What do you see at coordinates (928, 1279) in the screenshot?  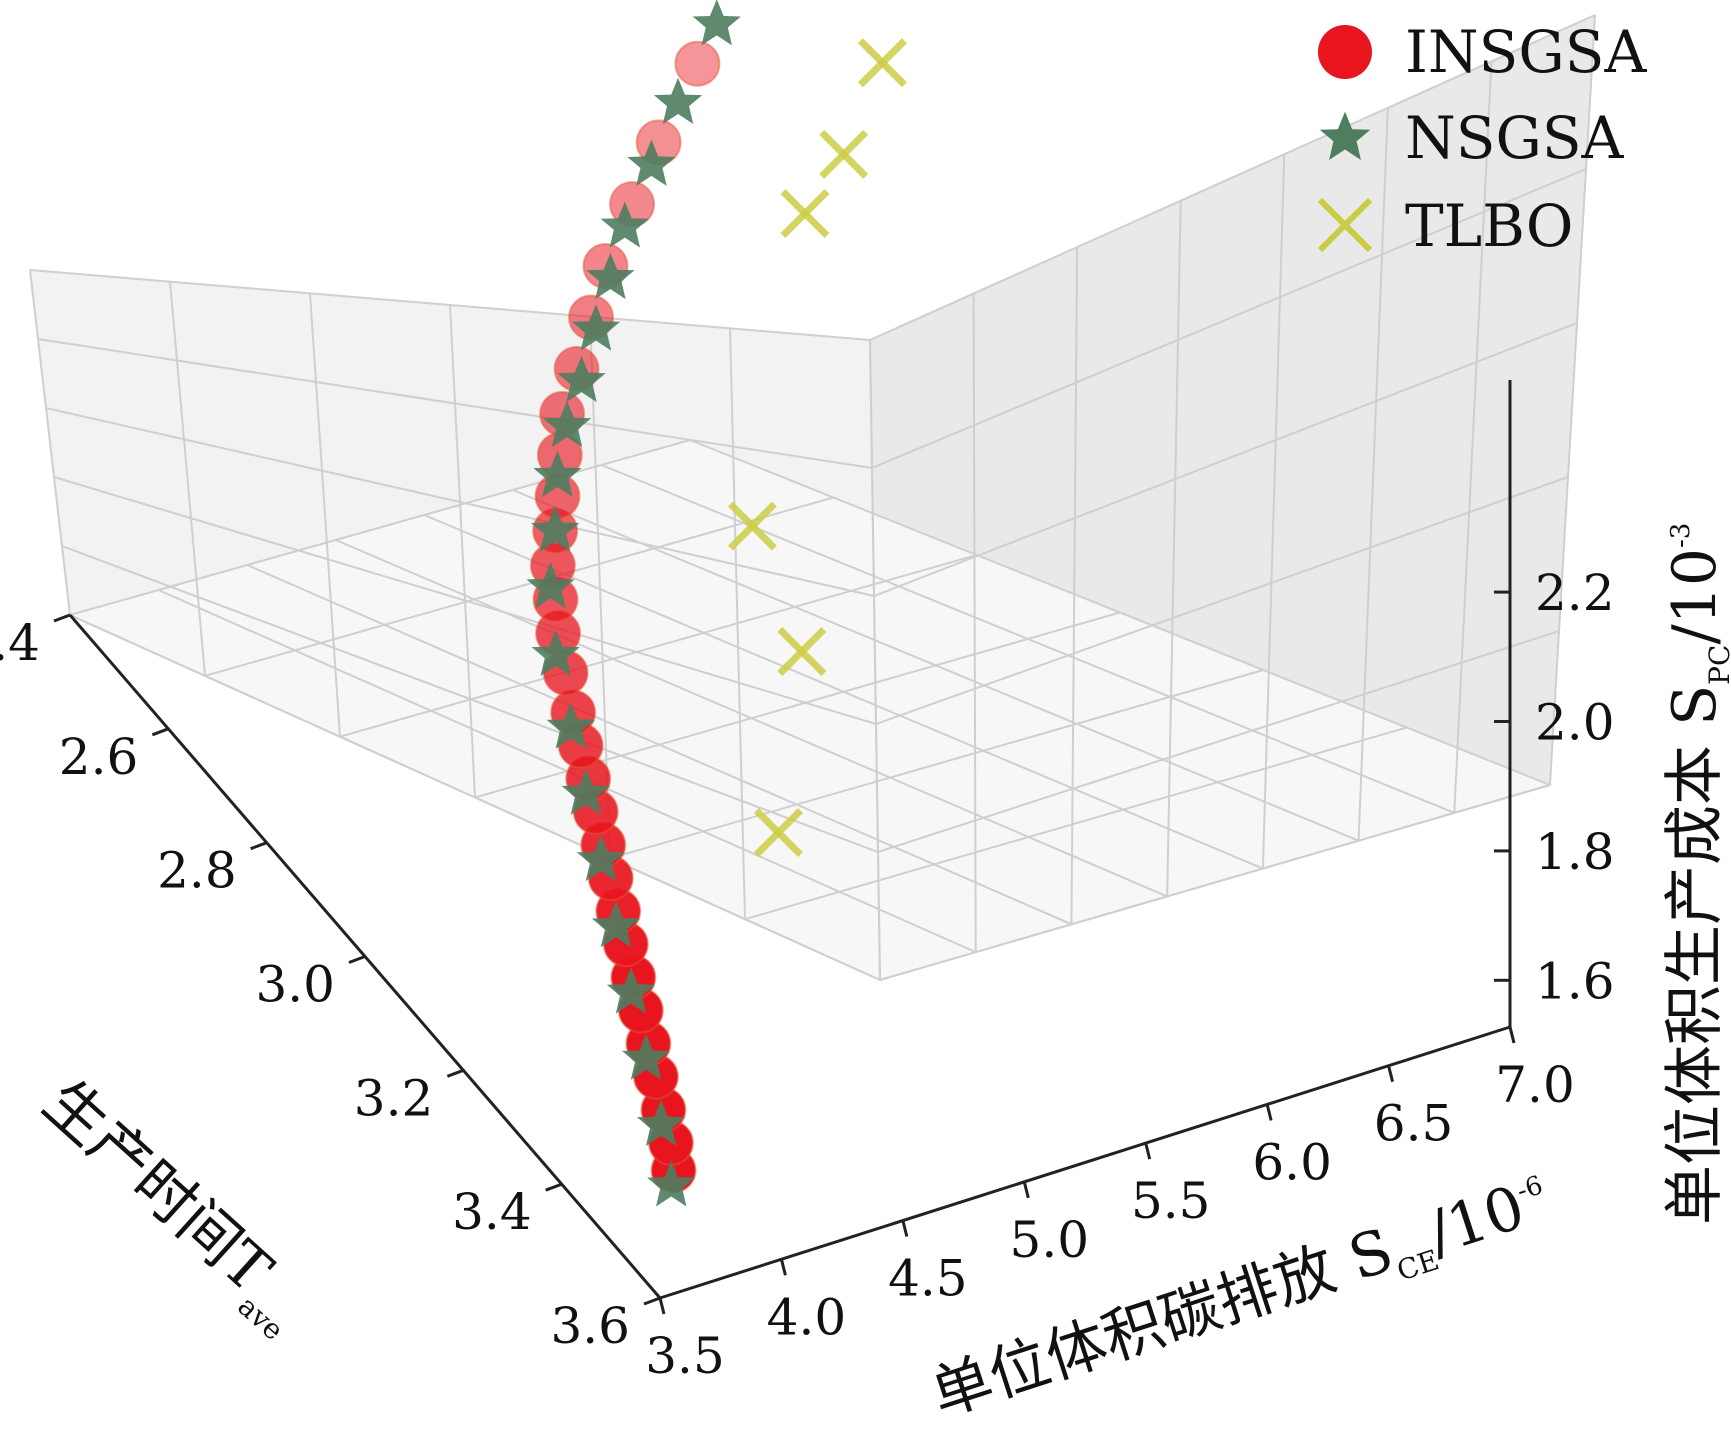 I see `y-tick-label: 4.5` at bounding box center [928, 1279].